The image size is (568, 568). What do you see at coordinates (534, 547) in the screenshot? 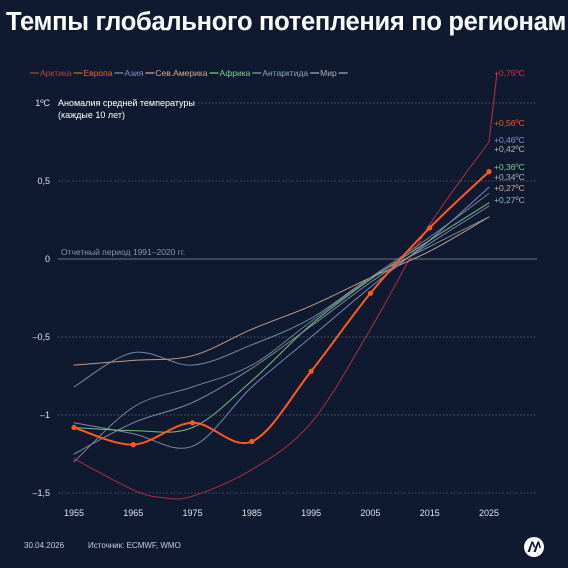
I see `anadolu-agency-logo-icon` at bounding box center [534, 547].